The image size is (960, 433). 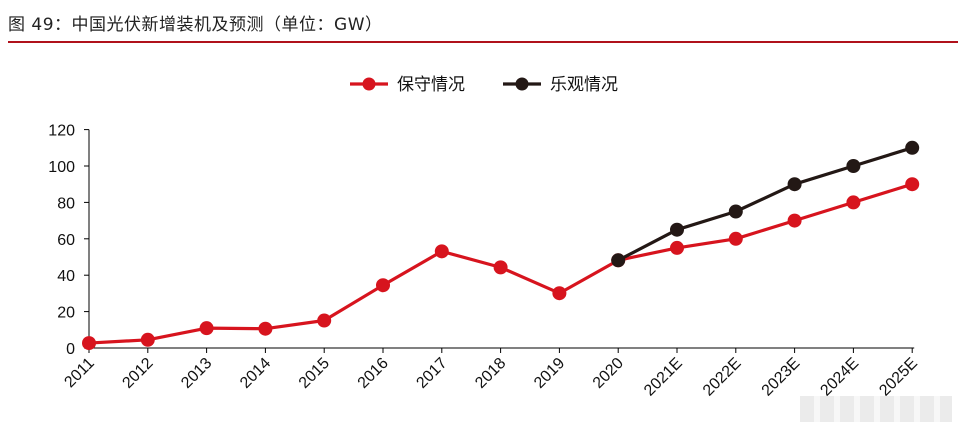 I want to click on x-tick-label: 2017, so click(x=431, y=373).